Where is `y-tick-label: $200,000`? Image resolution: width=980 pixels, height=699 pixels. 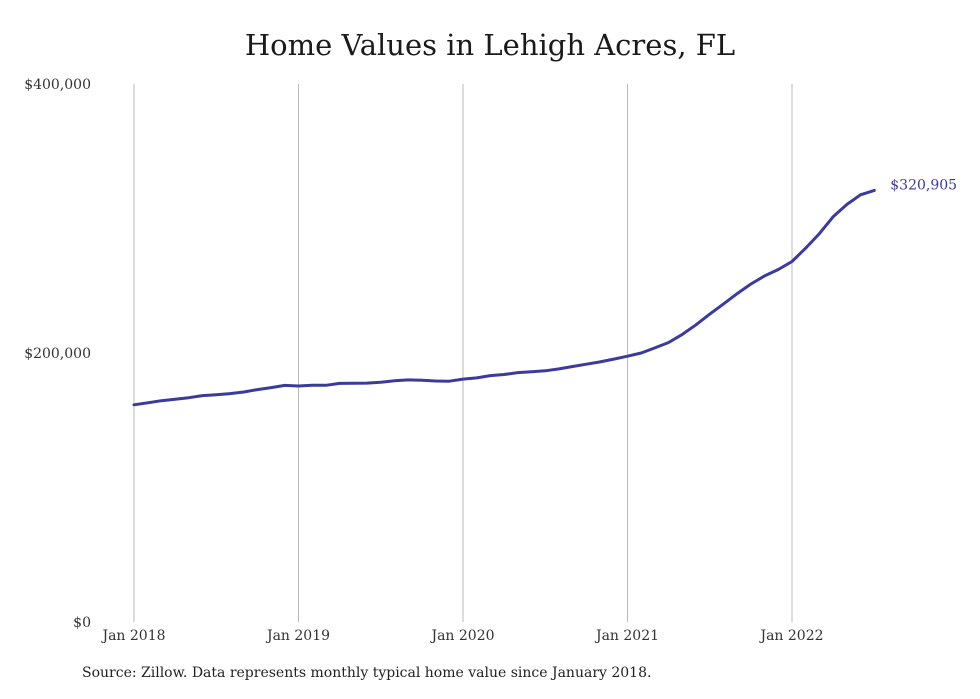 y-tick-label: $200,000 is located at coordinates (57, 354).